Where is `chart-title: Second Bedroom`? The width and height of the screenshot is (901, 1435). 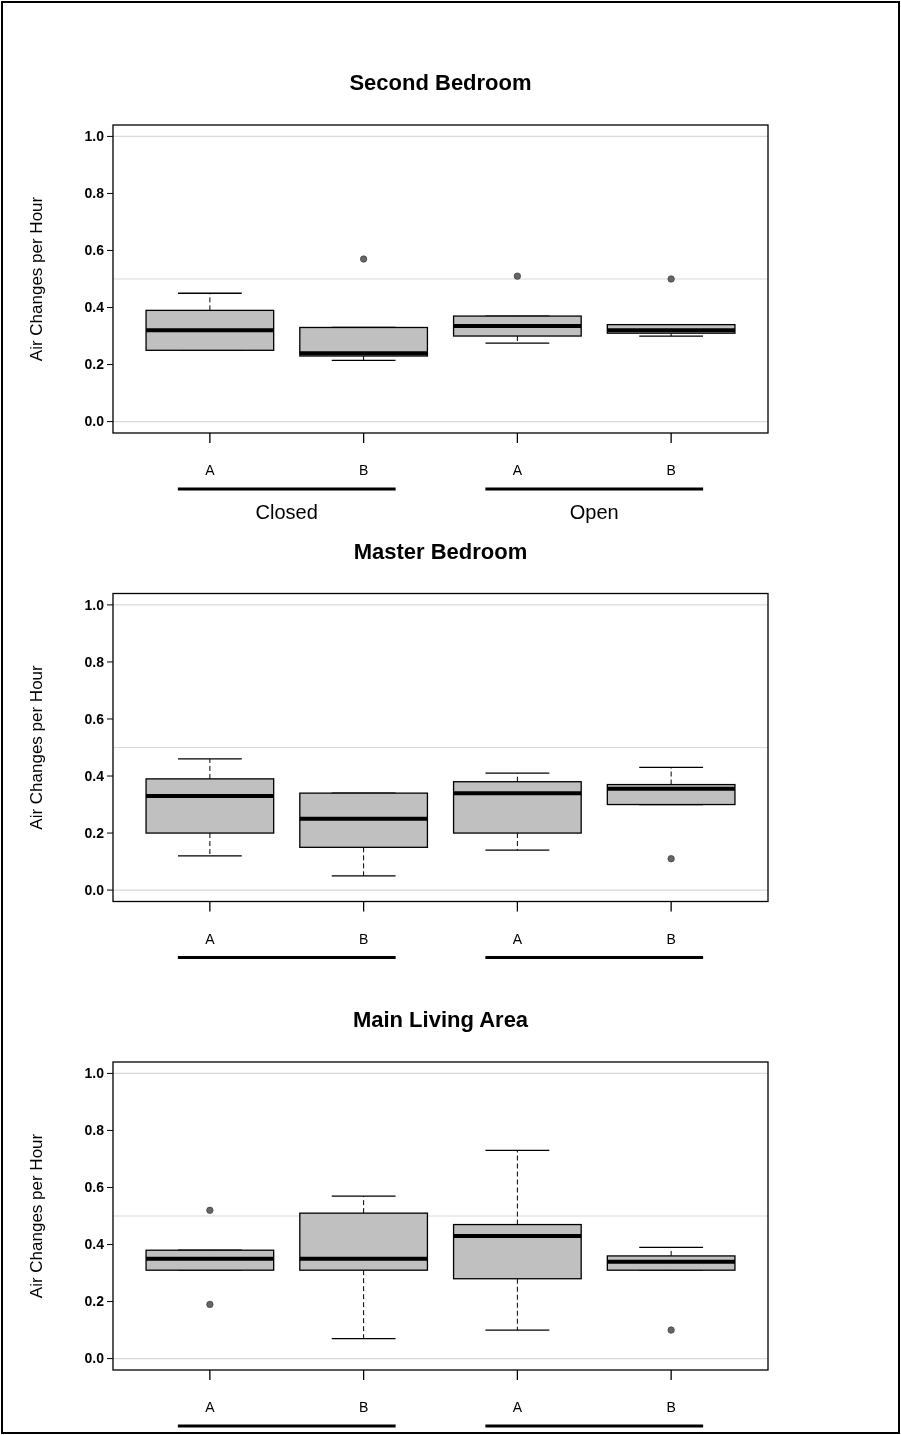 chart-title: Second Bedroom is located at coordinates (440, 82).